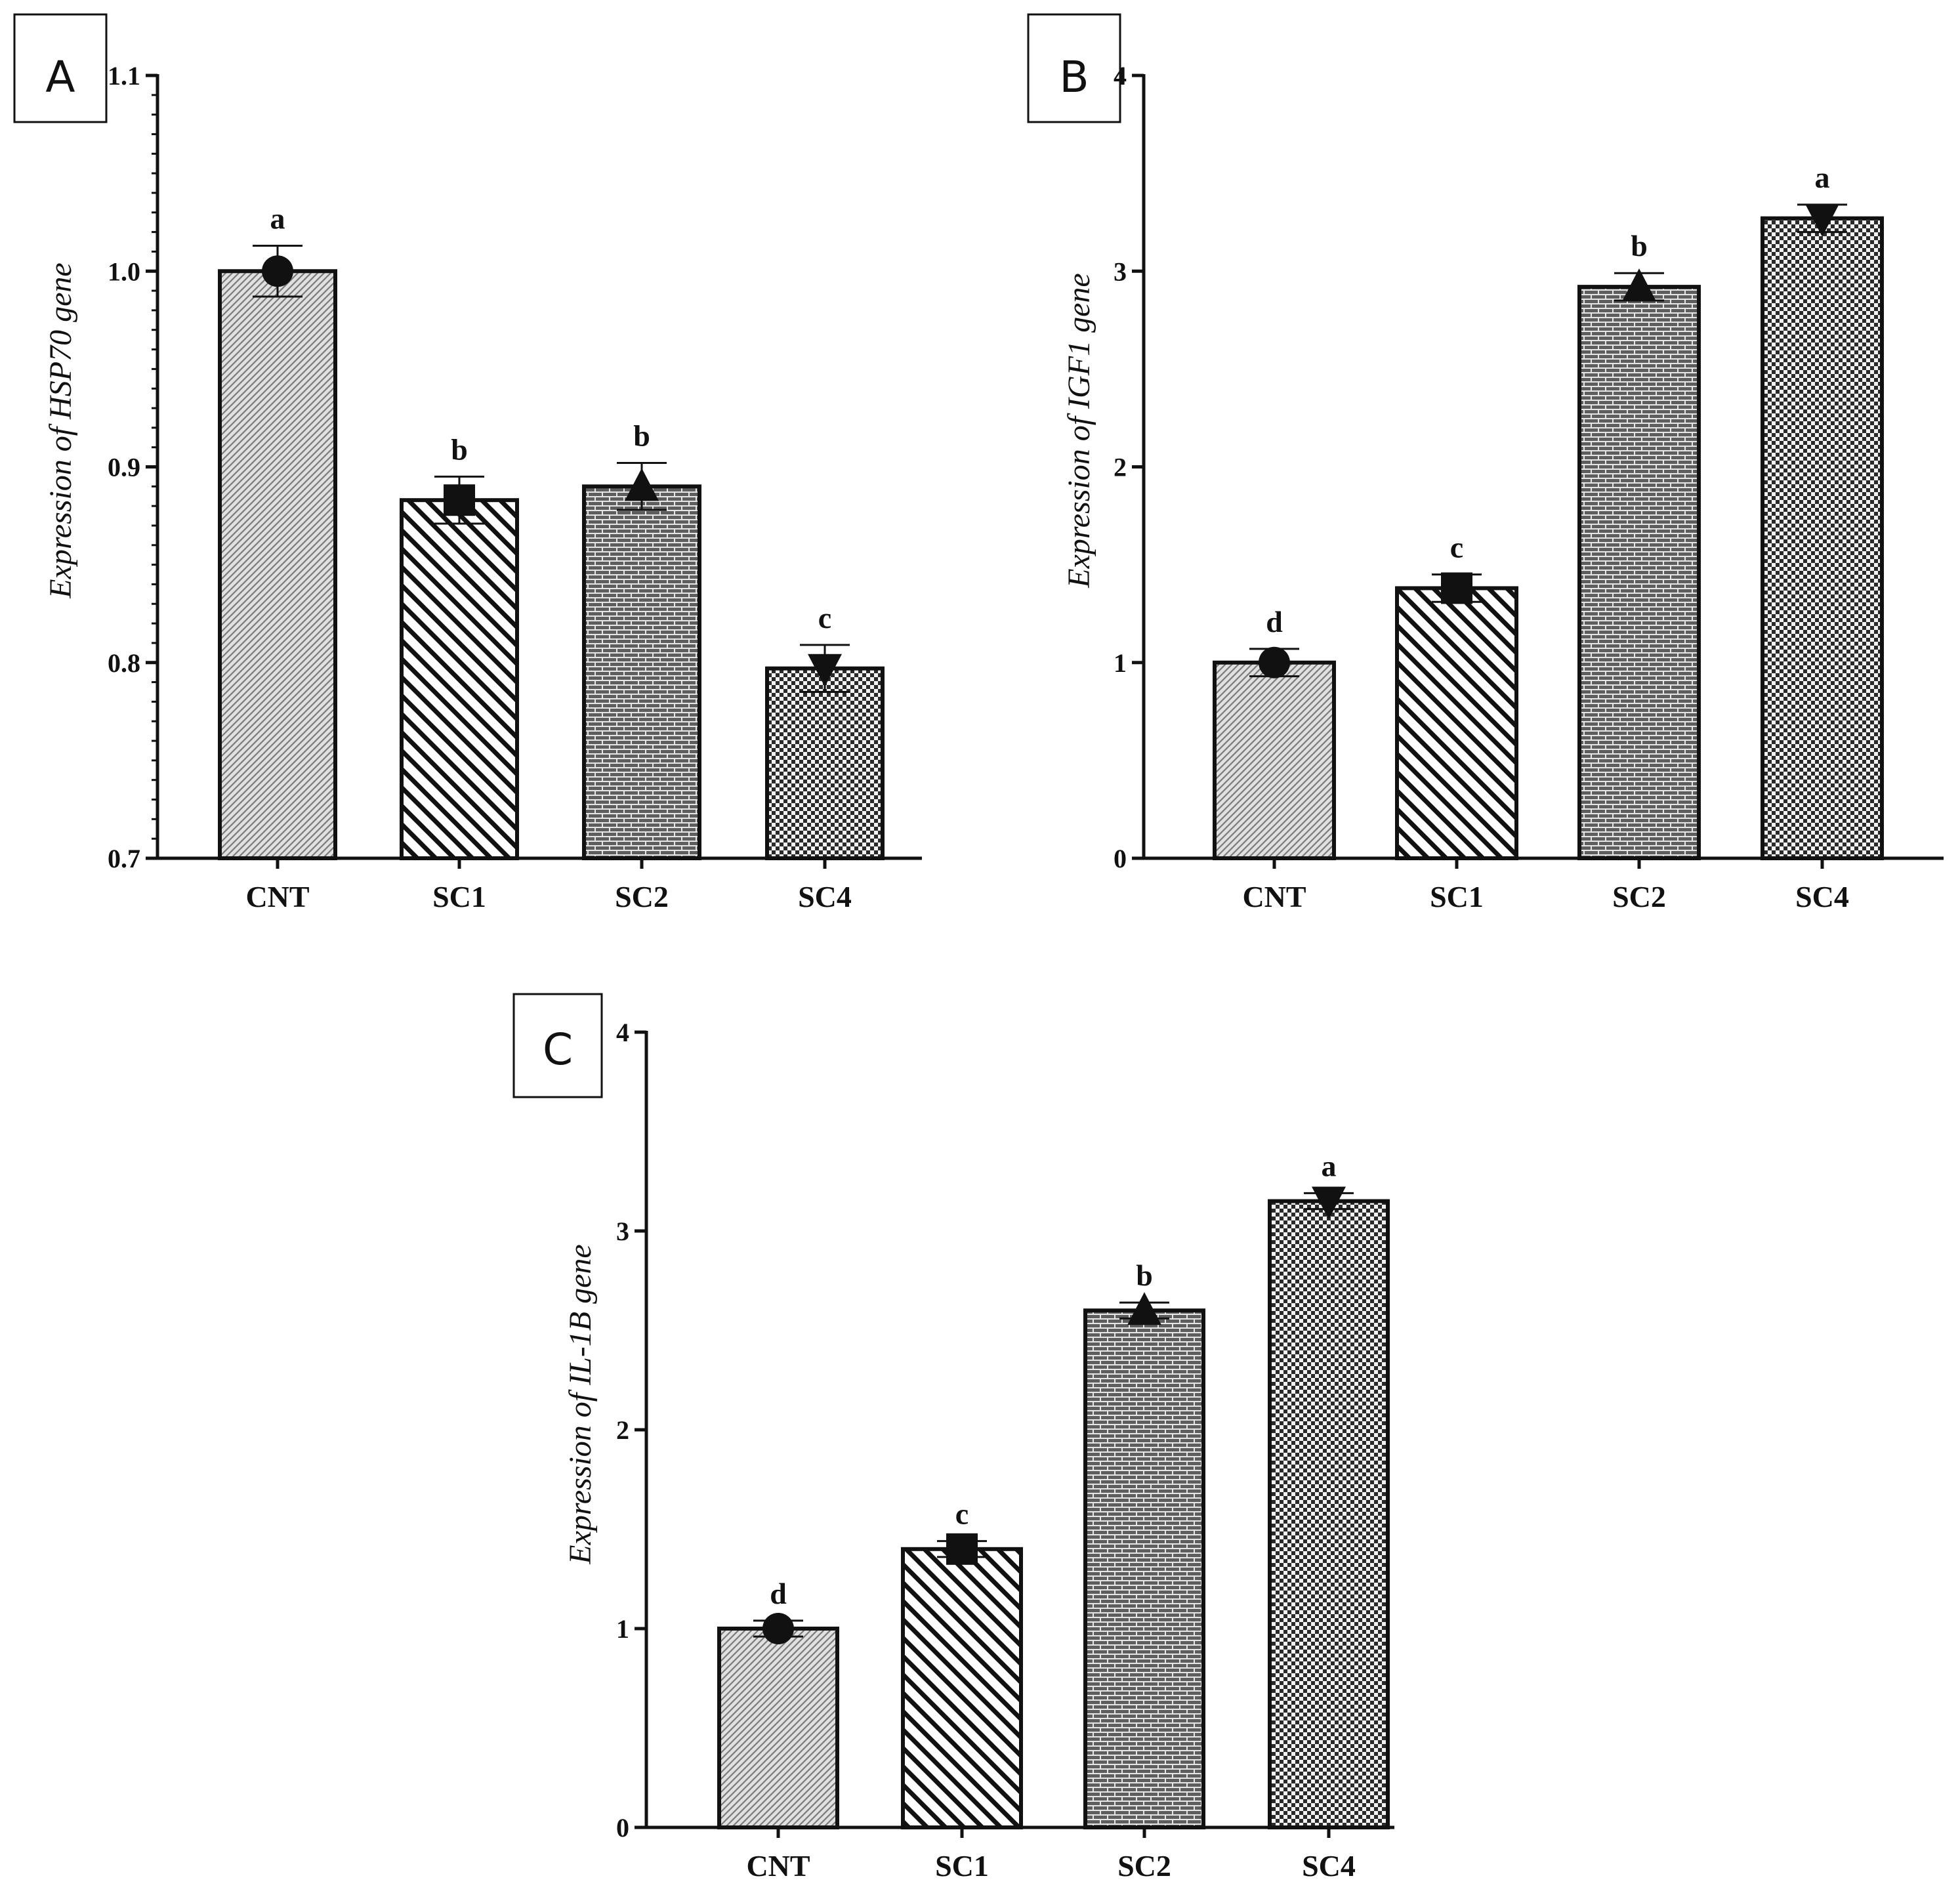 The height and width of the screenshot is (1895, 1960). What do you see at coordinates (124, 271) in the screenshot?
I see `y-tick-label: 1.0` at bounding box center [124, 271].